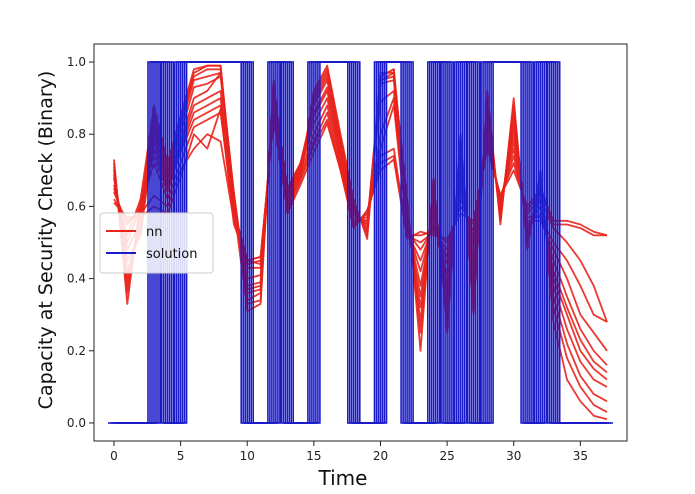 Image resolution: width=695 pixels, height=494 pixels. Describe the element at coordinates (76, 206) in the screenshot. I see `y-tick-label: 0.6` at that location.